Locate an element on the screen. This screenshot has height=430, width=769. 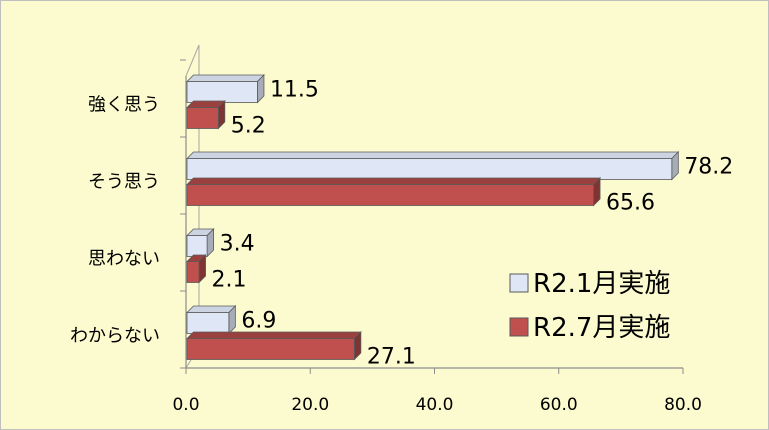
category-label: わからない is located at coordinates (115, 336).